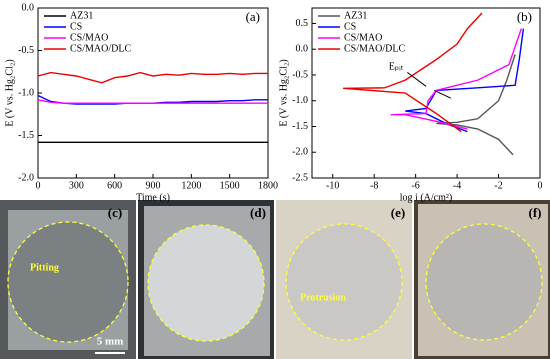 The width and height of the screenshot is (550, 359). I want to click on photo-f: (f), so click(482, 279).